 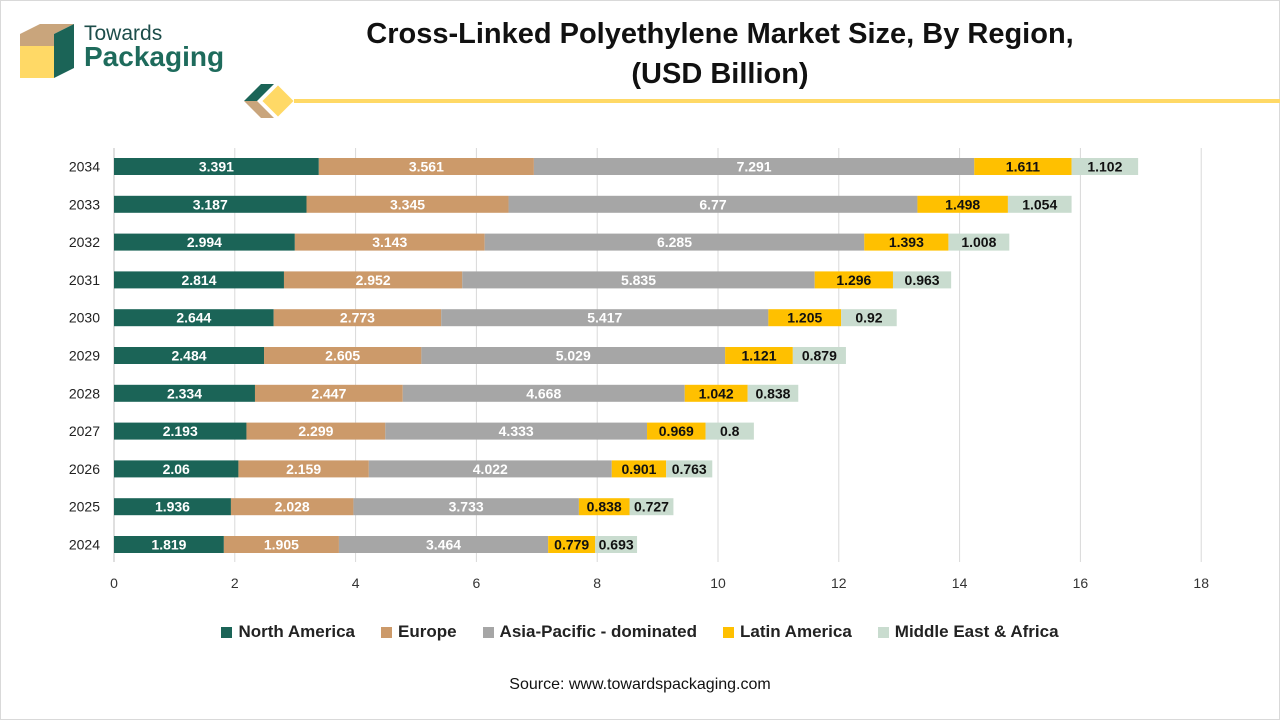 I want to click on chart-title-line2: (USD Billion), so click(x=720, y=74).